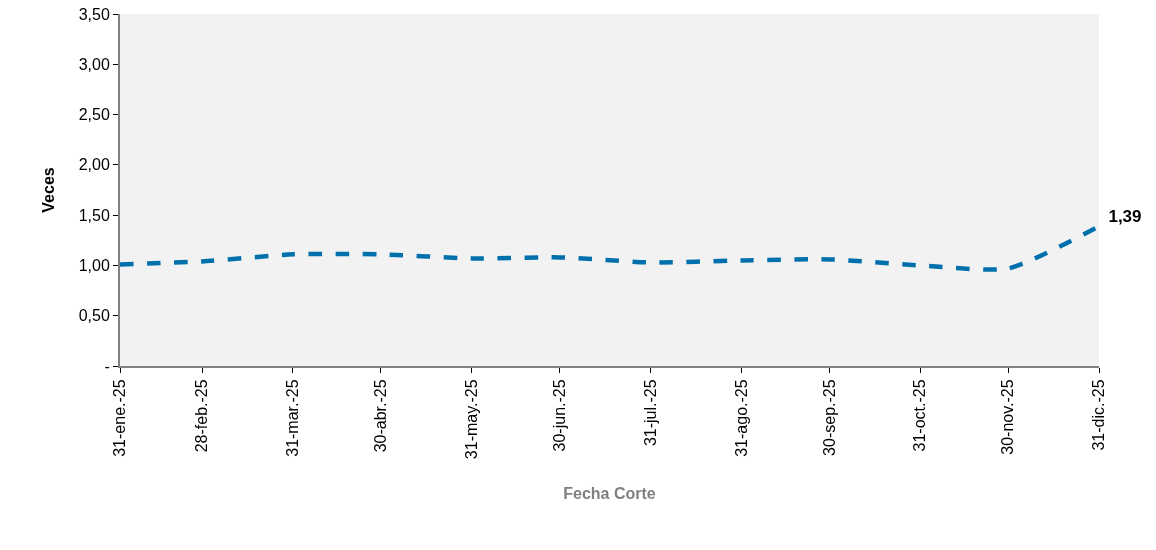 The height and width of the screenshot is (550, 1156). What do you see at coordinates (94, 14) in the screenshot?
I see `y-tick-label: 3,50` at bounding box center [94, 14].